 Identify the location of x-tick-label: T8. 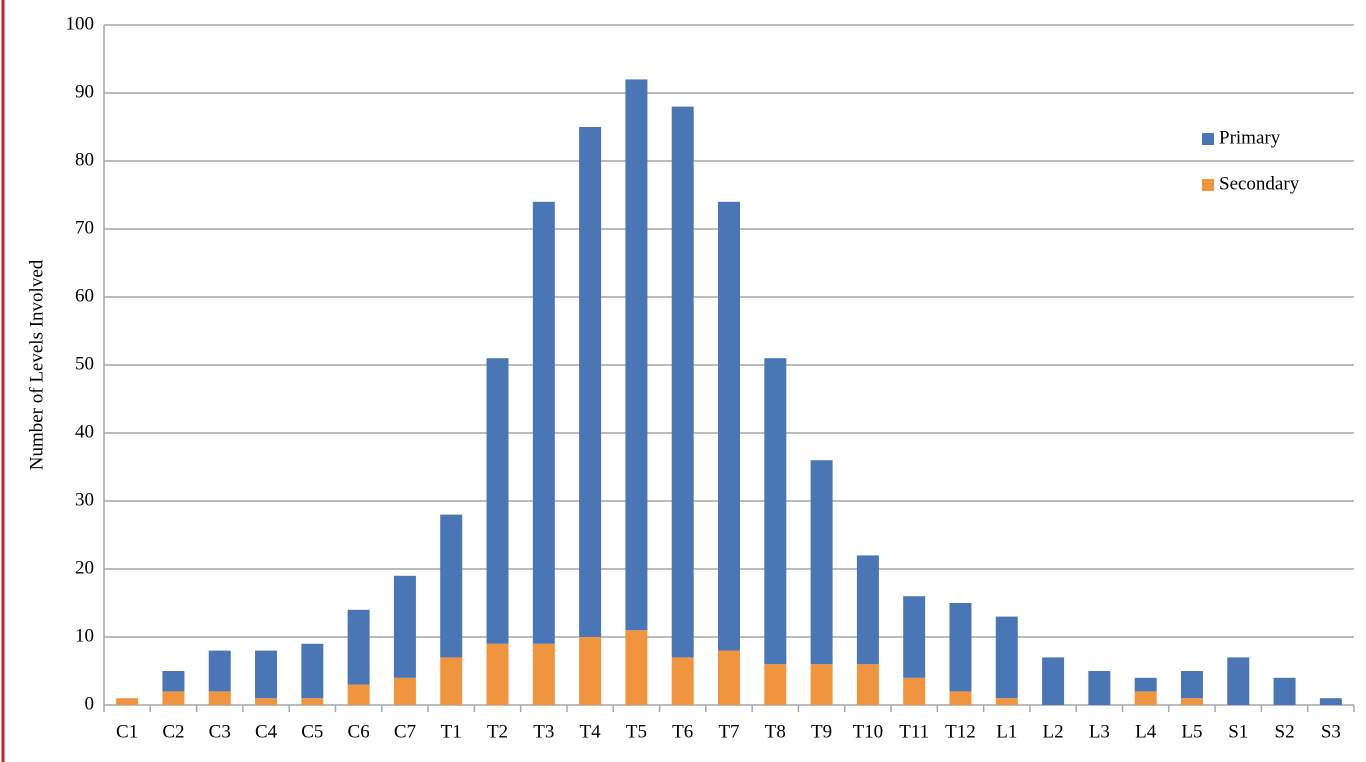
(775, 731).